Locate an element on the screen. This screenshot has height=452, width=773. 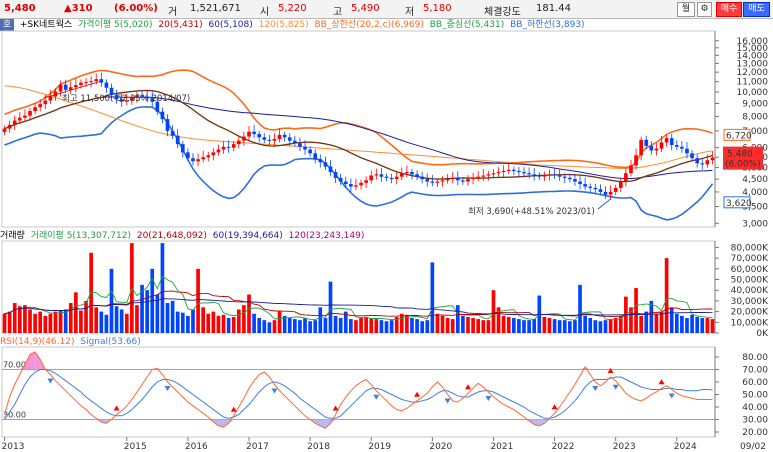
chart-tag: 호 is located at coordinates (7, 25).